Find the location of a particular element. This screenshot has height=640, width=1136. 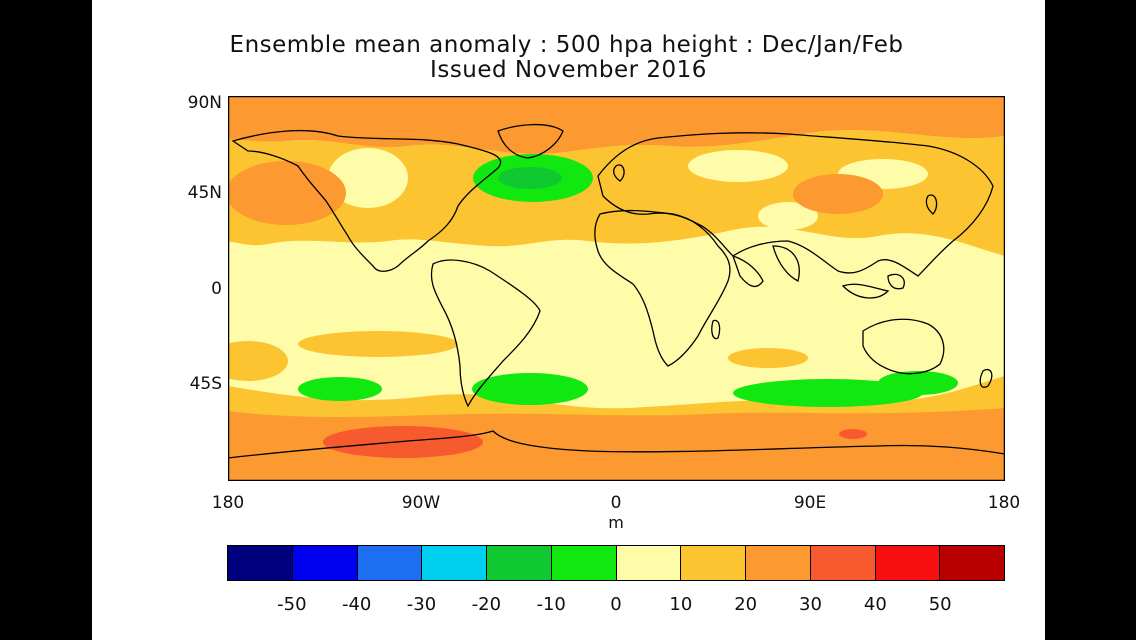

asia-high is located at coordinates (838, 194).